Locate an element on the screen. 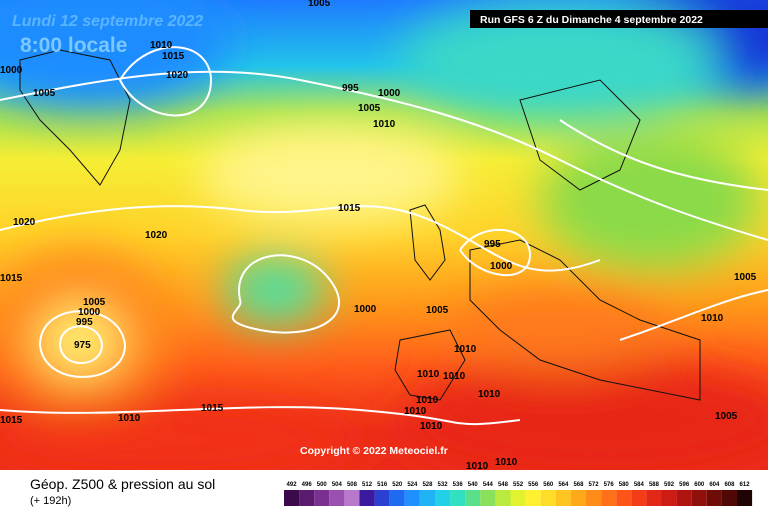 The width and height of the screenshot is (768, 512). isobar-label: 975 is located at coordinates (82, 345).